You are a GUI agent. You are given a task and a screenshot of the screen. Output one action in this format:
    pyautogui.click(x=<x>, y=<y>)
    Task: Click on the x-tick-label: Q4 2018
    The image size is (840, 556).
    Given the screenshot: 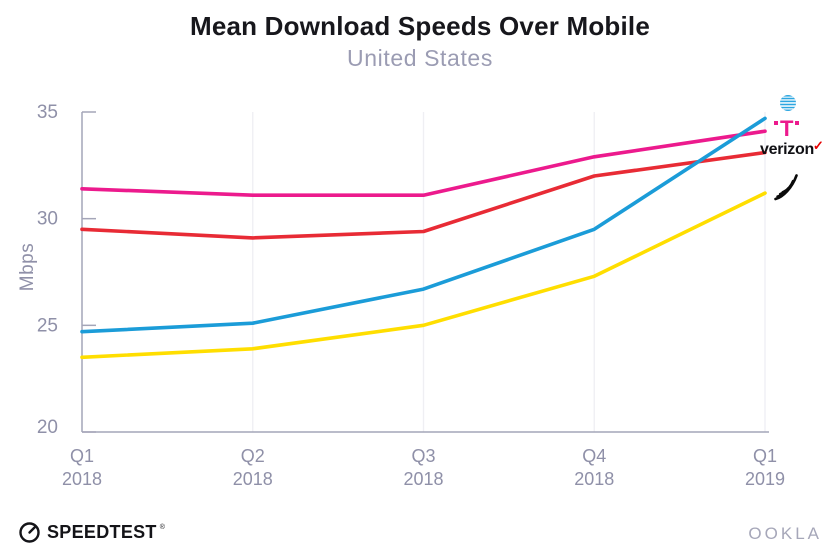 What is the action you would take?
    pyautogui.click(x=594, y=467)
    